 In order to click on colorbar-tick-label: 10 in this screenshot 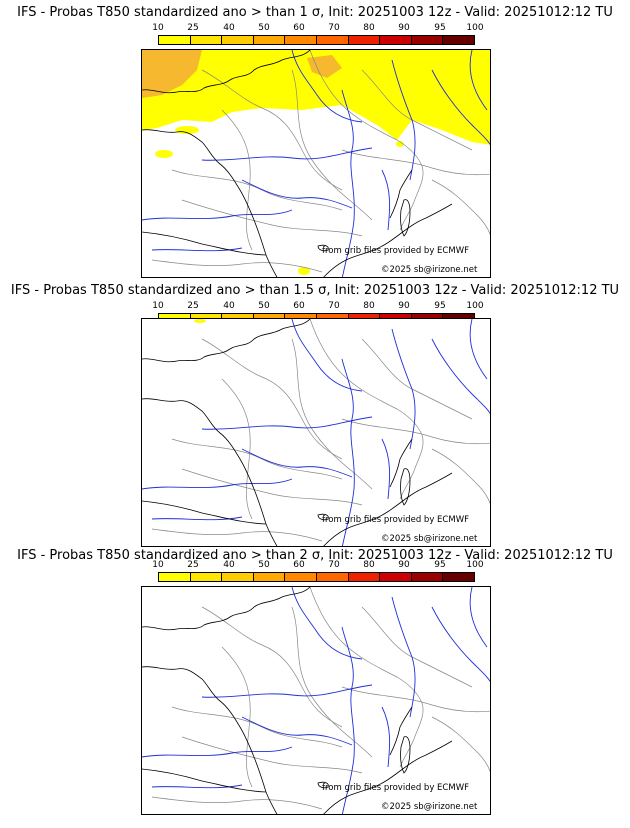, I will do `click(158, 565)`.